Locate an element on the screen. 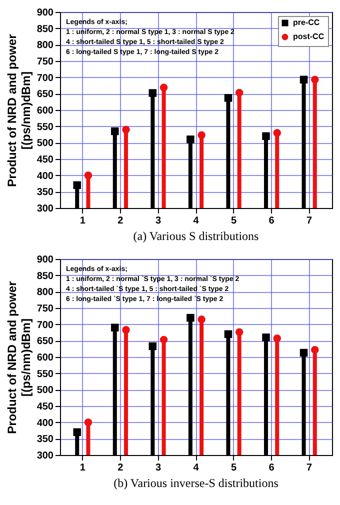 The width and height of the screenshot is (340, 505). text: (b) Various inverse-S distributions is located at coordinates (196, 483).